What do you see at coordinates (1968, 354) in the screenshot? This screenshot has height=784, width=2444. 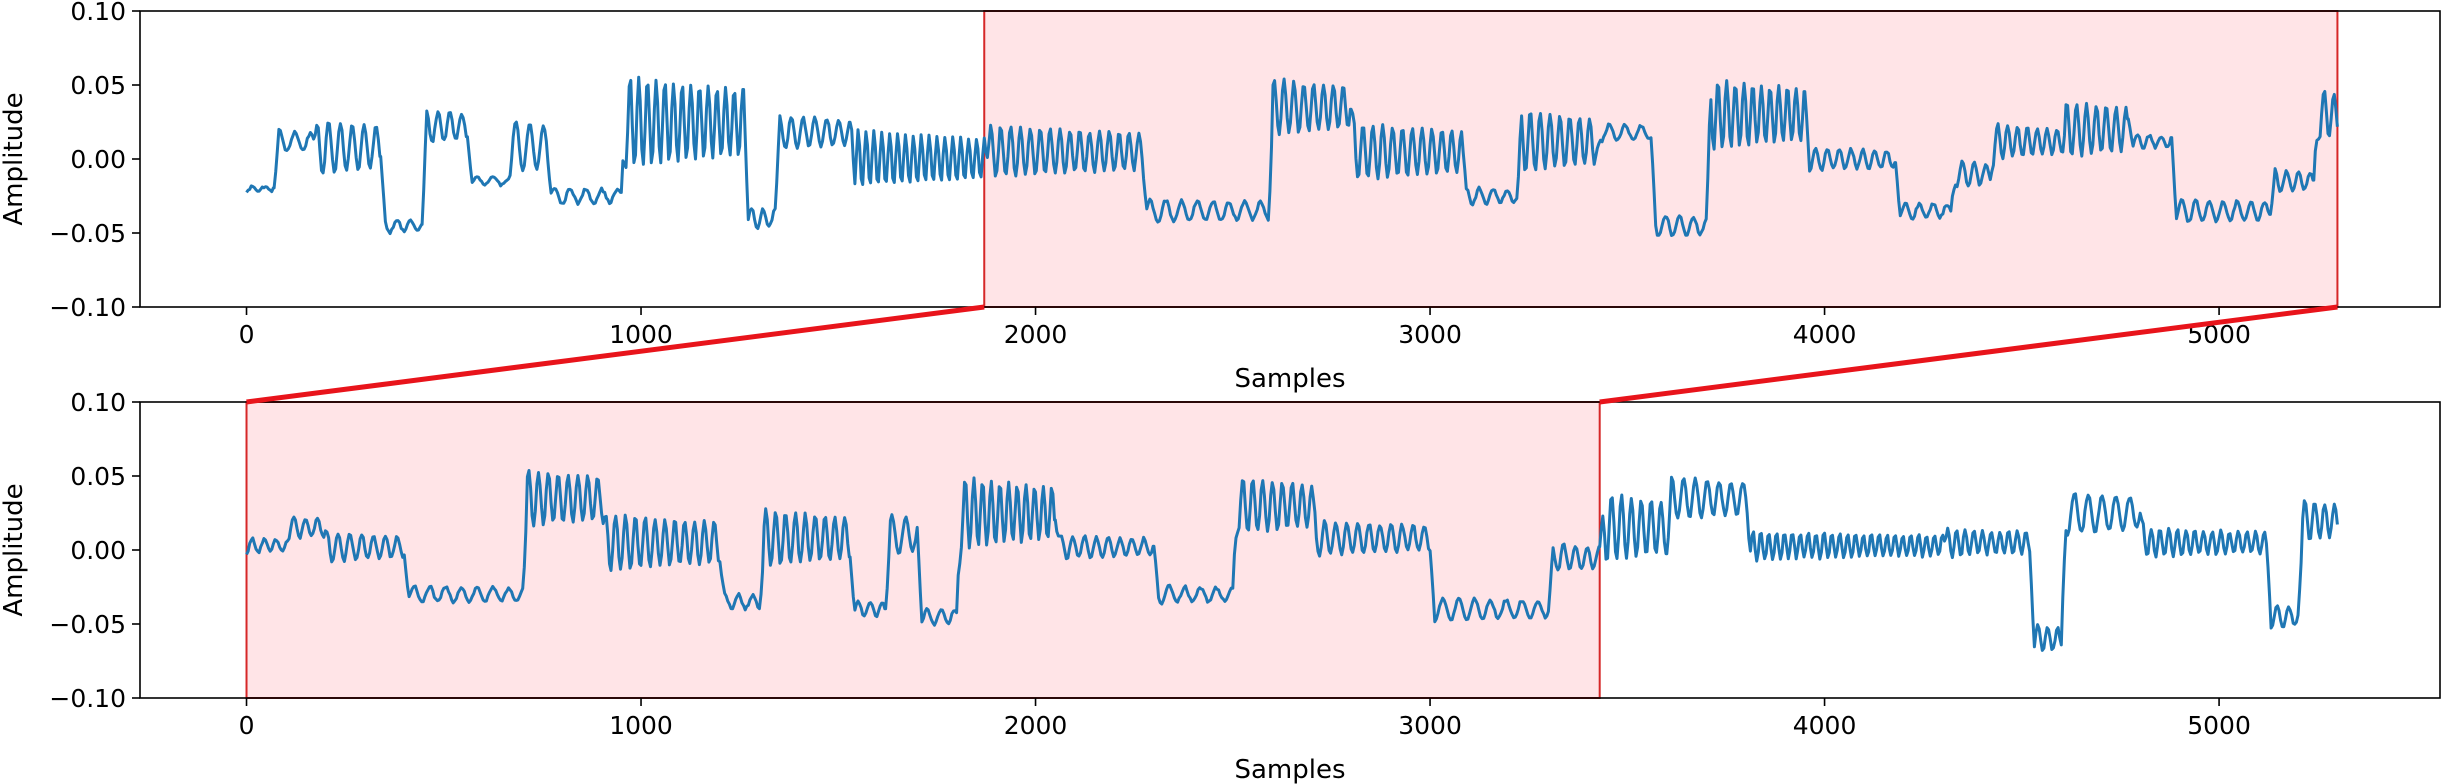 I see `connector-right` at bounding box center [1968, 354].